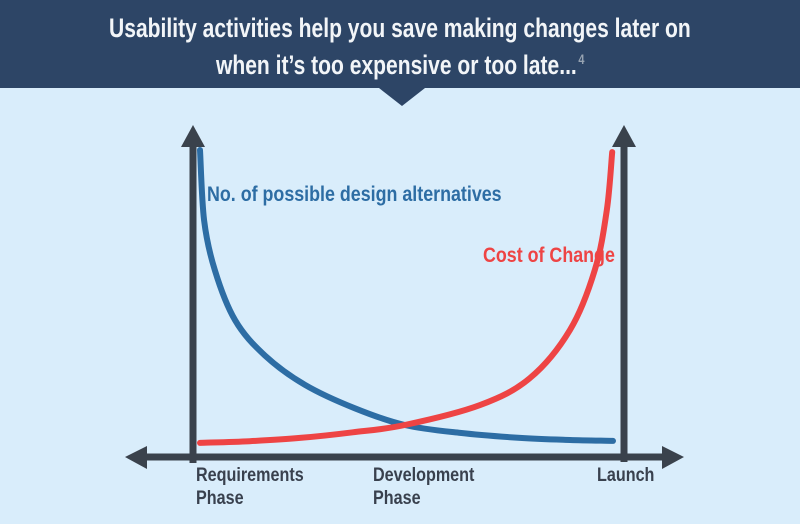  I want to click on y-axis-left-arrowhead-icon, so click(193, 136).